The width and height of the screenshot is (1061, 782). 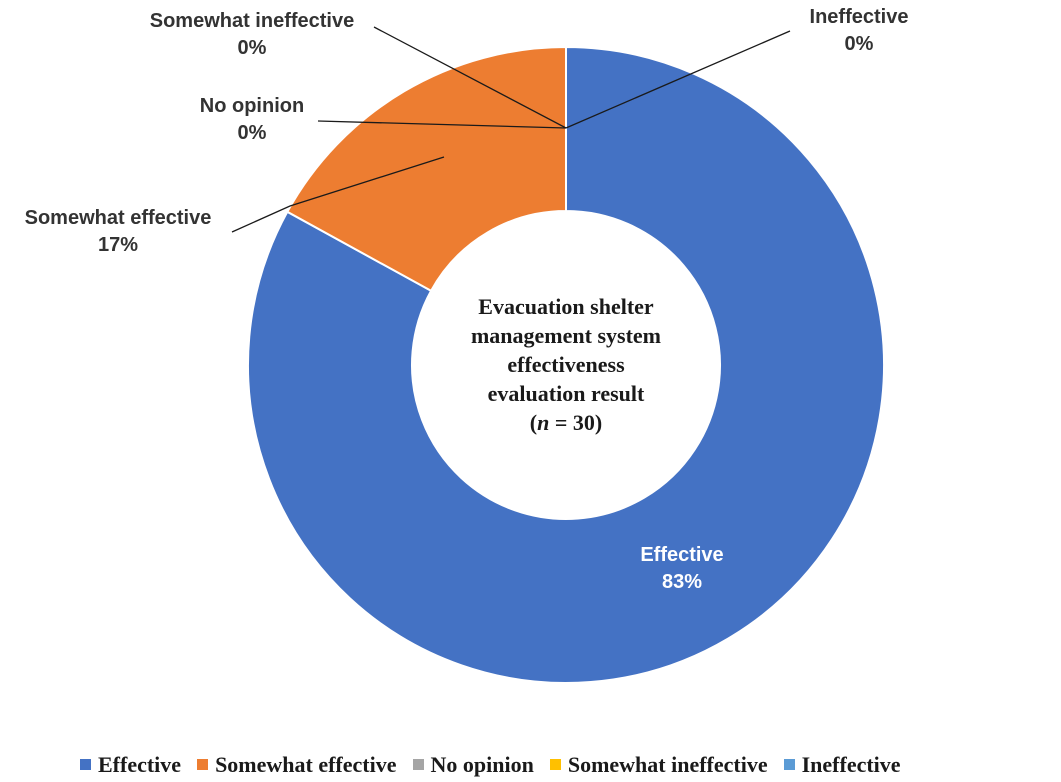 What do you see at coordinates (252, 106) in the screenshot?
I see `slice-label-name-no-opinion: No opinion` at bounding box center [252, 106].